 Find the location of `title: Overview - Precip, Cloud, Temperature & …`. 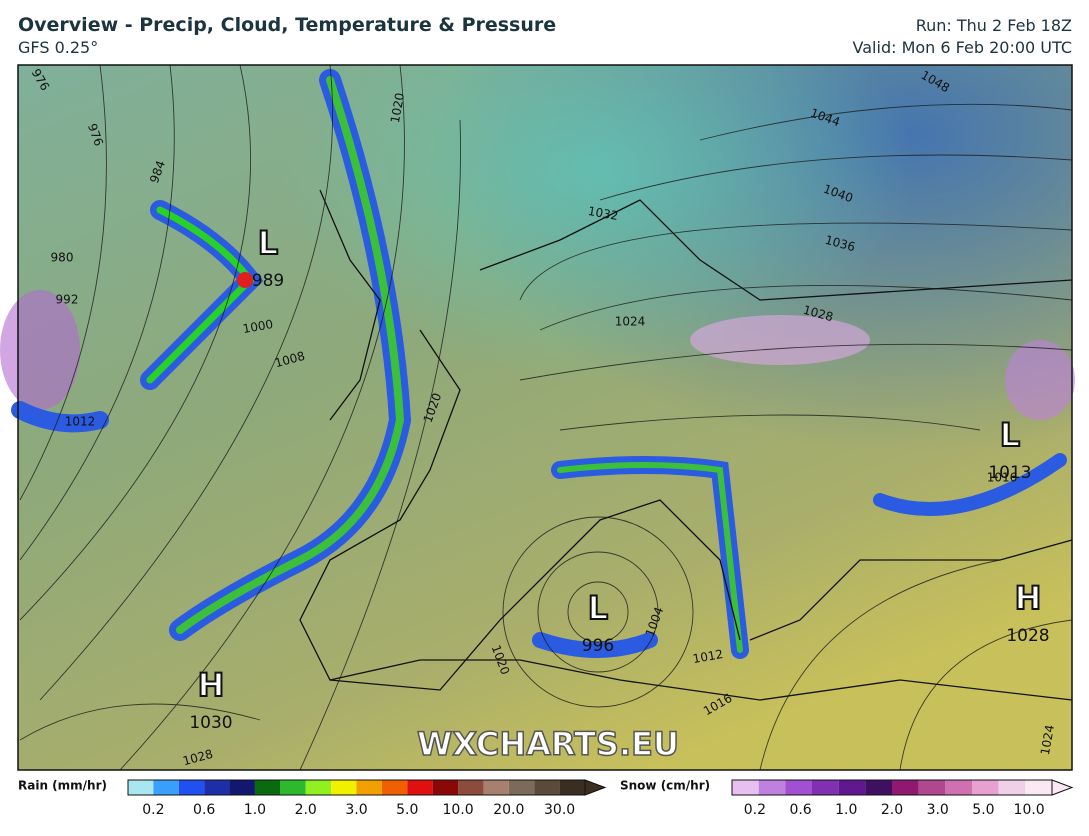

title: Overview - Precip, Cloud, Temperature & … is located at coordinates (287, 25).